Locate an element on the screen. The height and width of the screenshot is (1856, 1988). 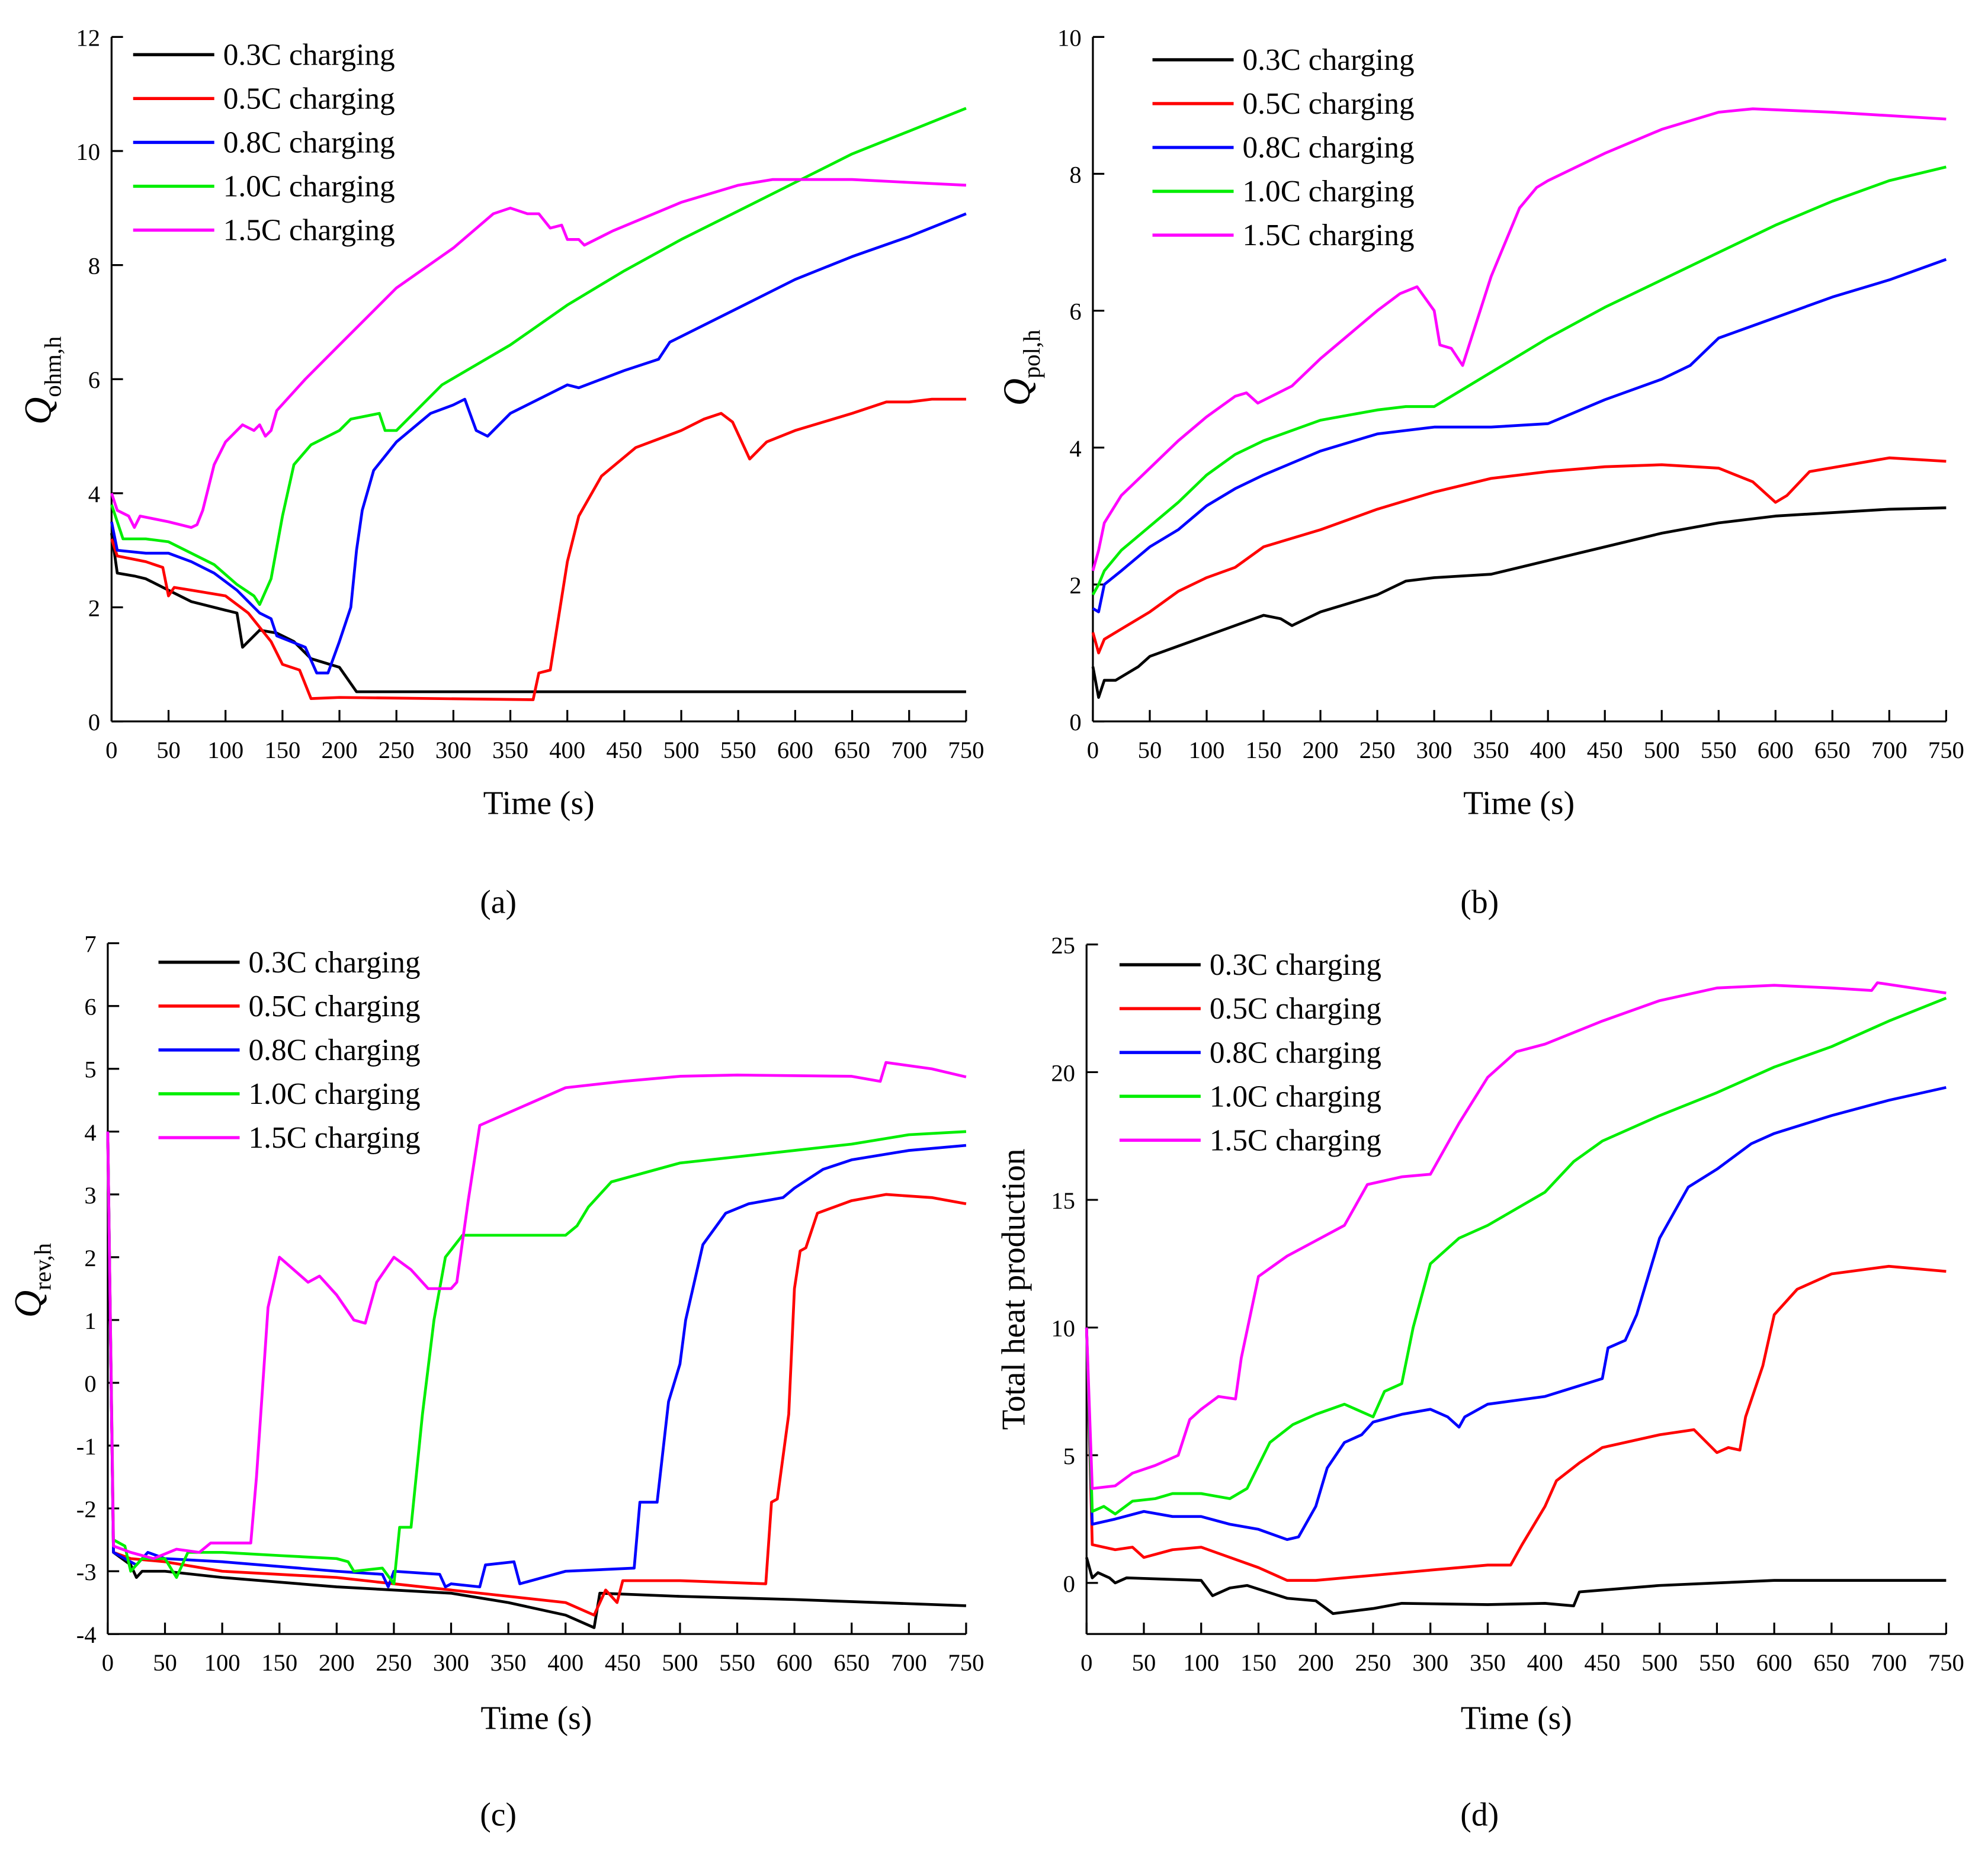
y-axis-title: Qrev,h is located at coordinates (31, 1280).